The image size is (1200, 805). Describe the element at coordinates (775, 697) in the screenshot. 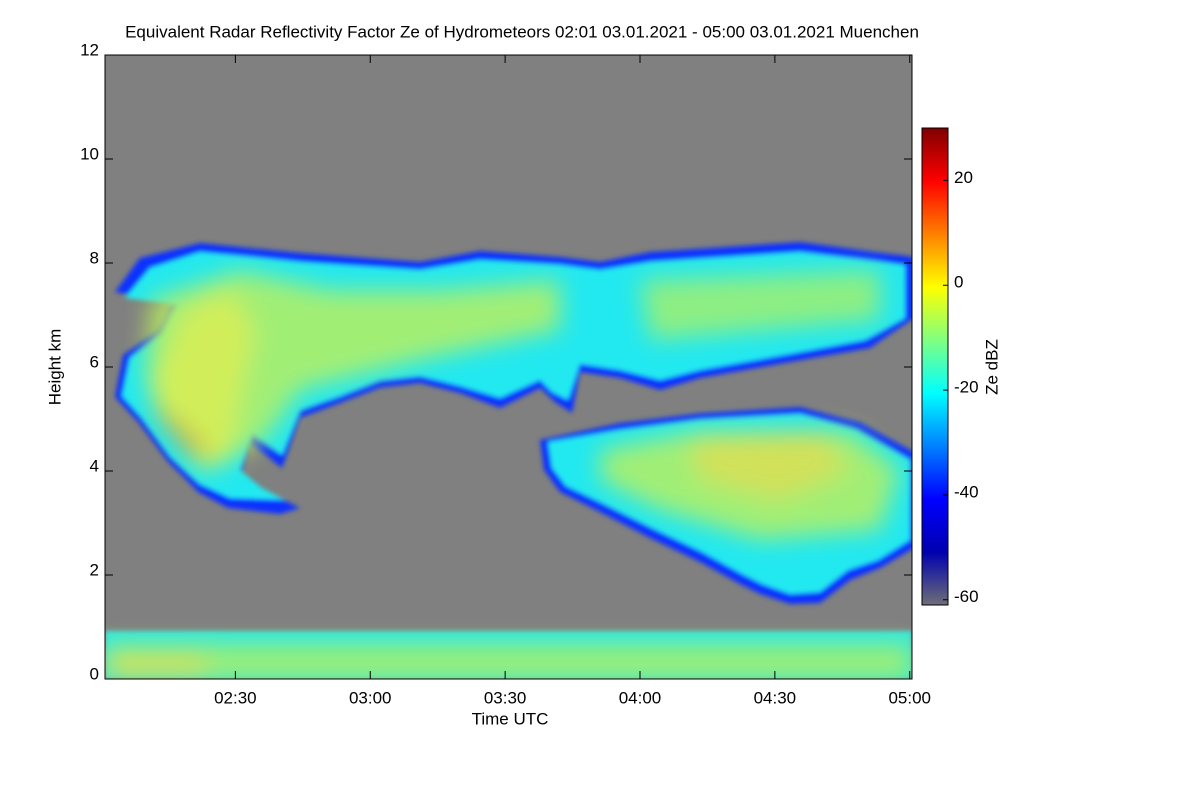

I see `x-tick-label: 04:30` at that location.